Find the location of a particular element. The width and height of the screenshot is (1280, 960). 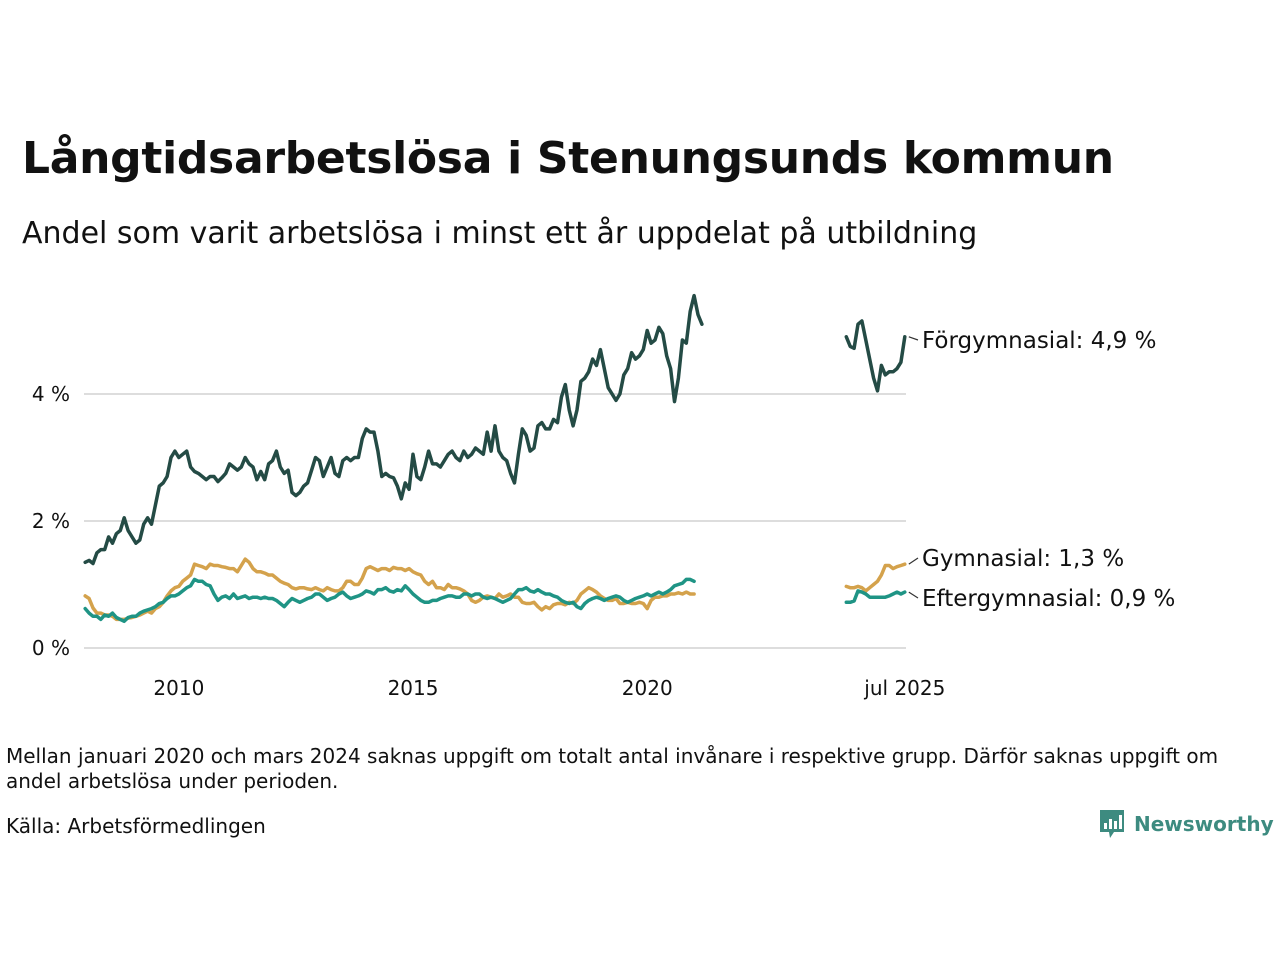

x-axis: 2010 2015 2020 jul 2025 is located at coordinates (549, 688).